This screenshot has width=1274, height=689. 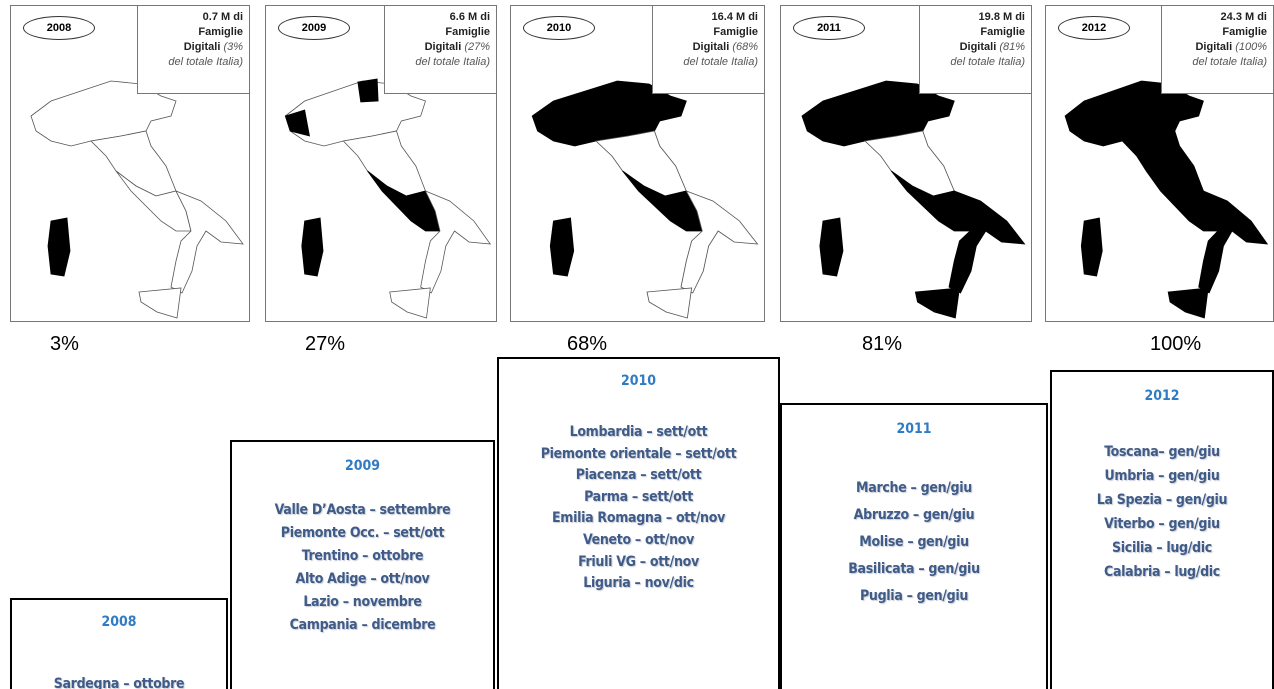 I want to click on callout-line: Digitali (100%, so click(x=1214, y=47).